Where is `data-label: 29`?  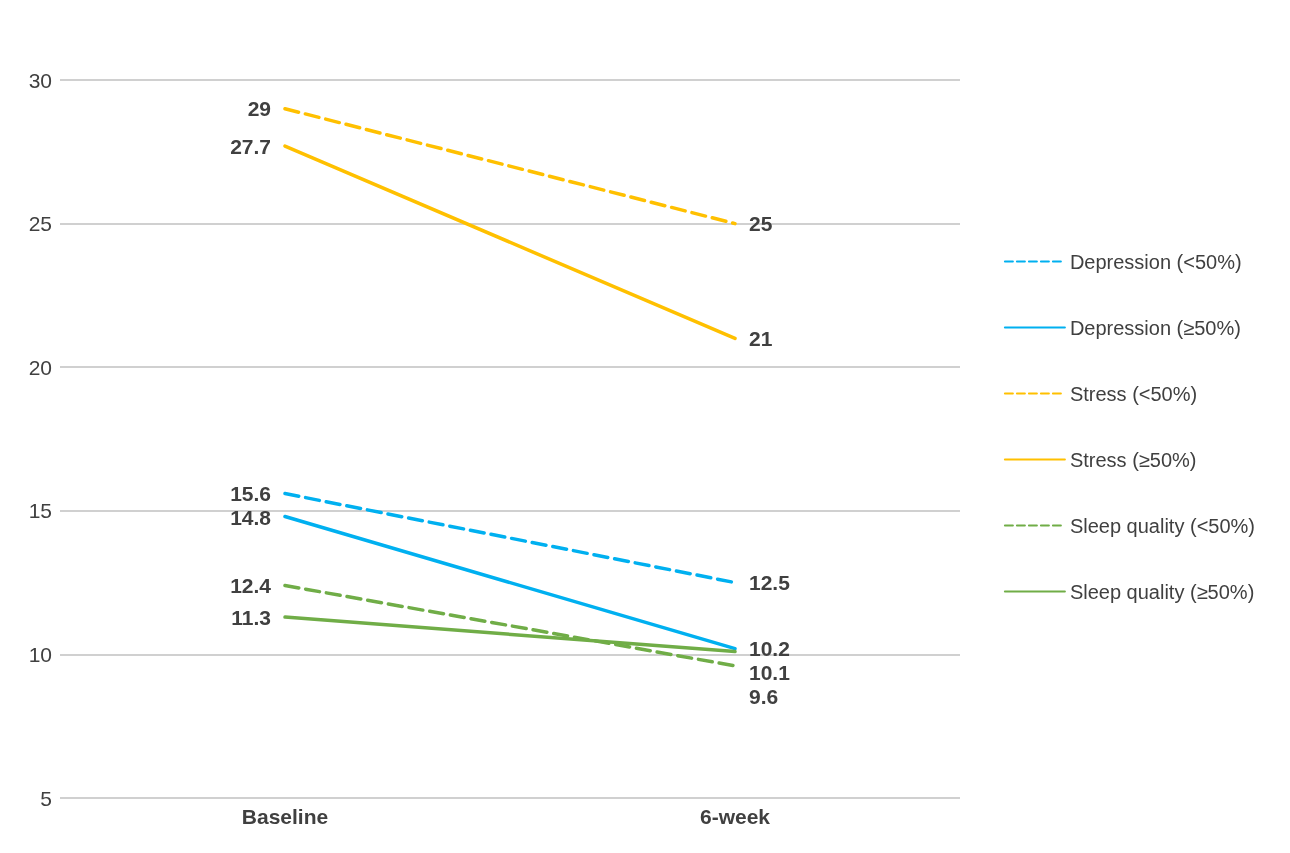 data-label: 29 is located at coordinates (259, 109).